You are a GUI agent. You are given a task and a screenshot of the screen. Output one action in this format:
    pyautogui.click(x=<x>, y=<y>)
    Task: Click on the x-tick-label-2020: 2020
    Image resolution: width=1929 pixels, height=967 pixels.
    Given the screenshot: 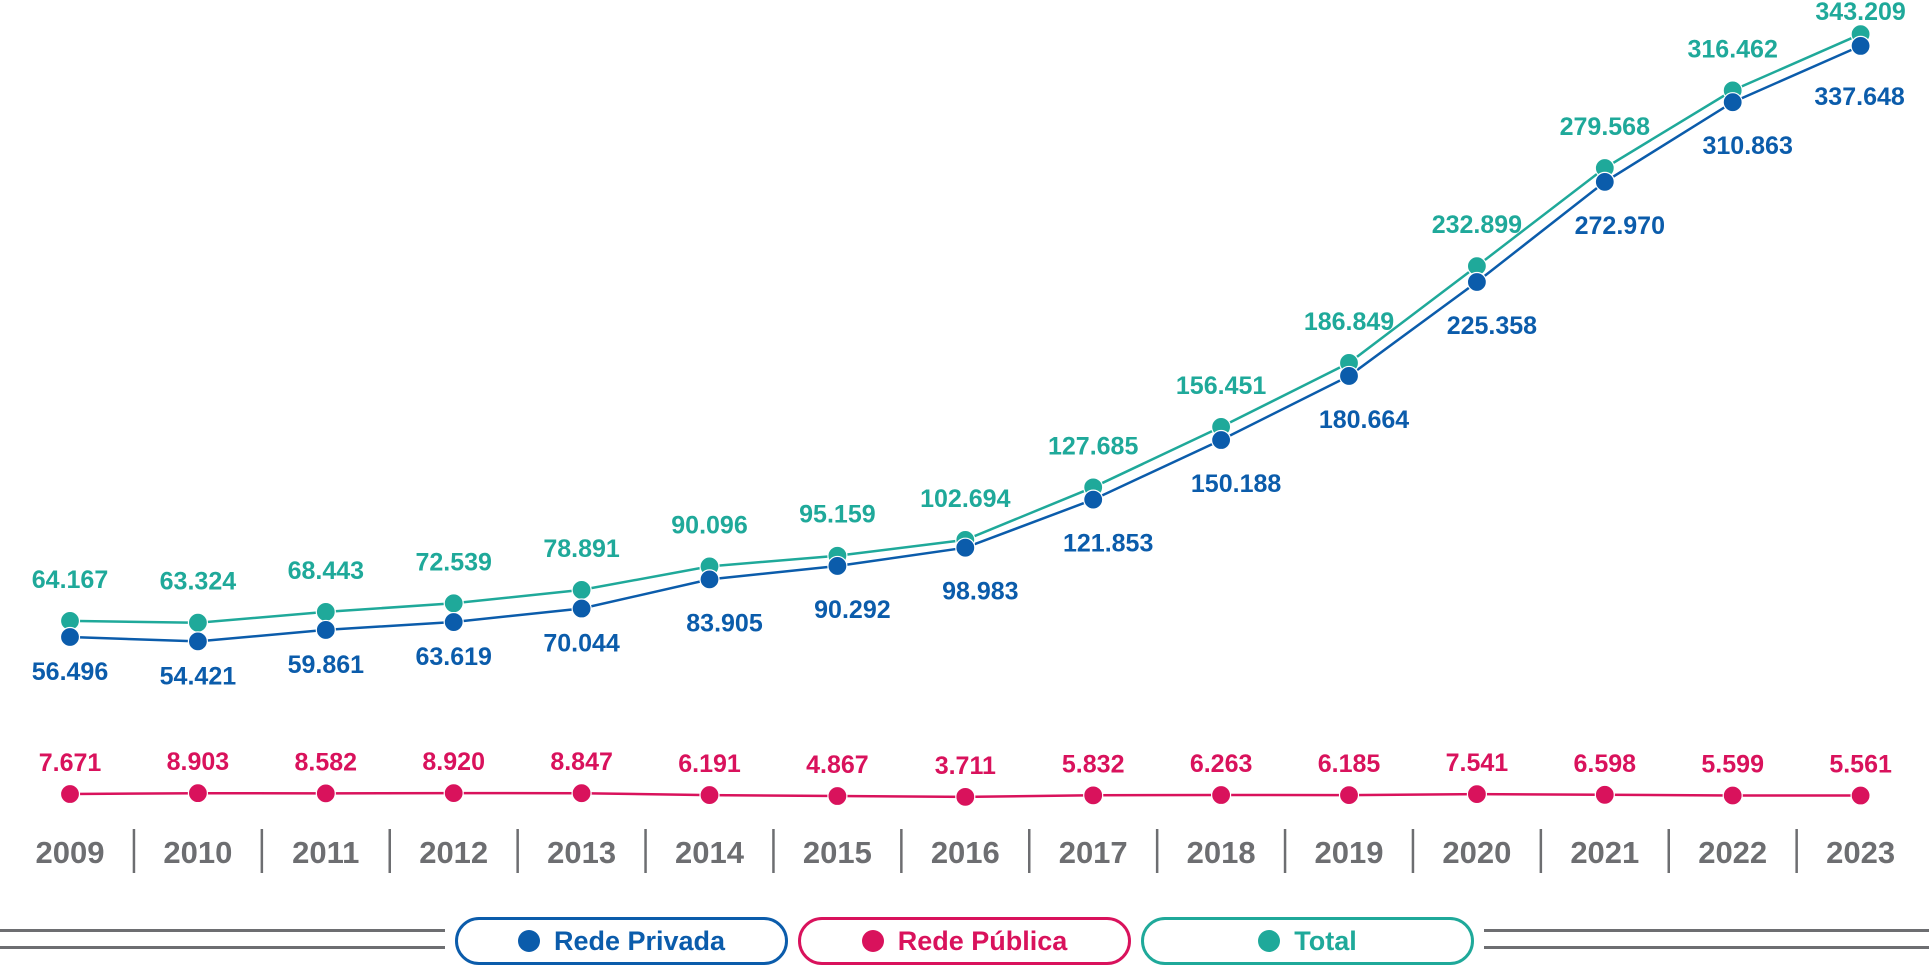 What is the action you would take?
    pyautogui.click(x=1476, y=852)
    